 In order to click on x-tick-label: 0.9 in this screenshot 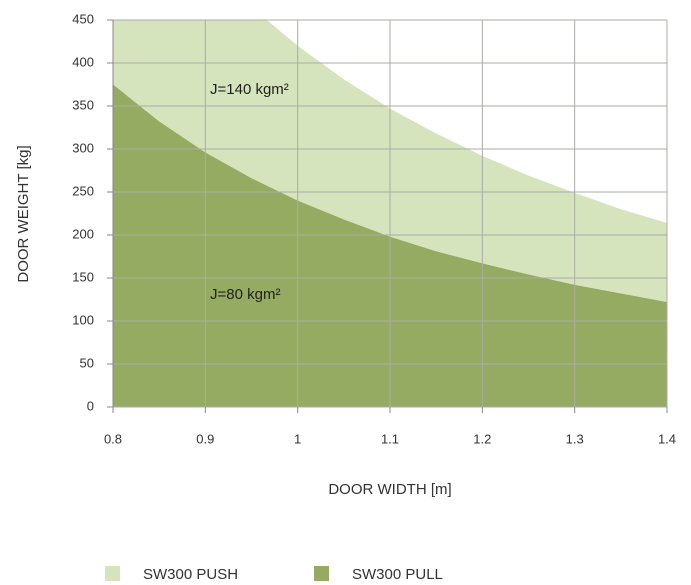, I will do `click(205, 438)`.